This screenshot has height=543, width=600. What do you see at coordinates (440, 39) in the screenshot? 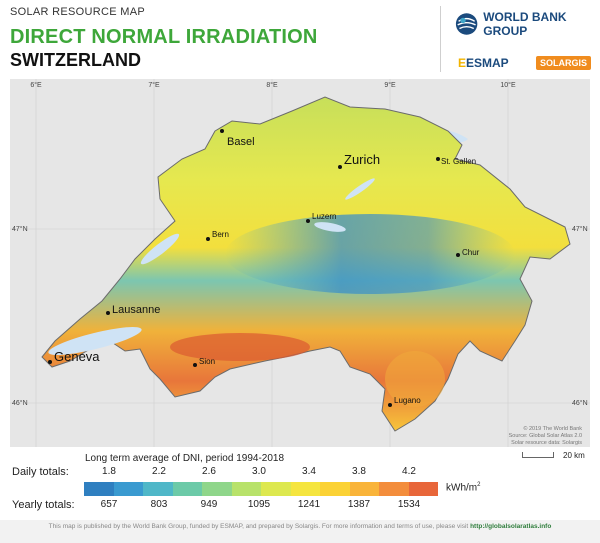
I see `header-divider` at bounding box center [440, 39].